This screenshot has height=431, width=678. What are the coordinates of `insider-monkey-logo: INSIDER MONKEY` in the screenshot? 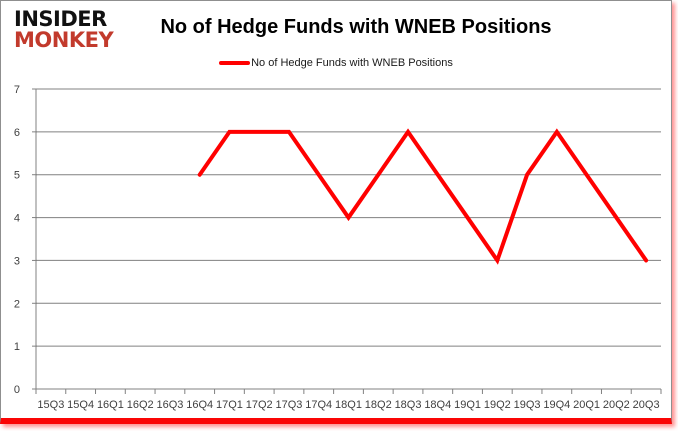 It's located at (64, 29).